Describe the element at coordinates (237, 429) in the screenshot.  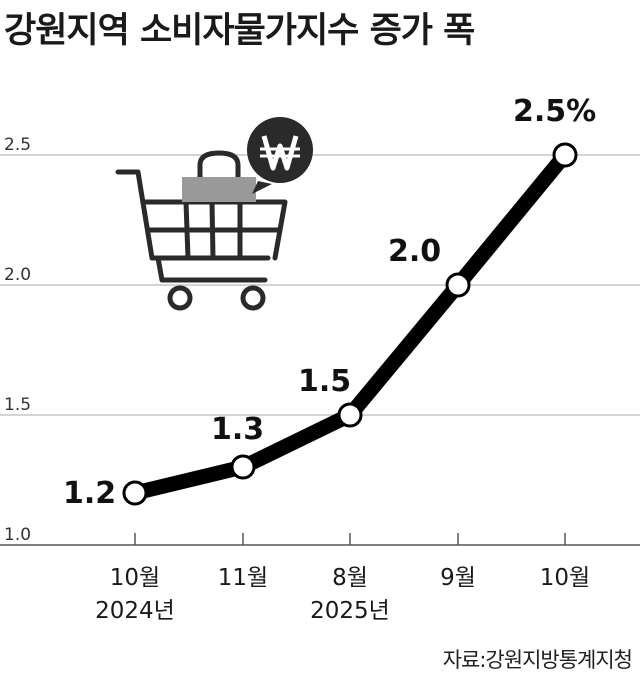
I see `data-label: 1.3` at that location.